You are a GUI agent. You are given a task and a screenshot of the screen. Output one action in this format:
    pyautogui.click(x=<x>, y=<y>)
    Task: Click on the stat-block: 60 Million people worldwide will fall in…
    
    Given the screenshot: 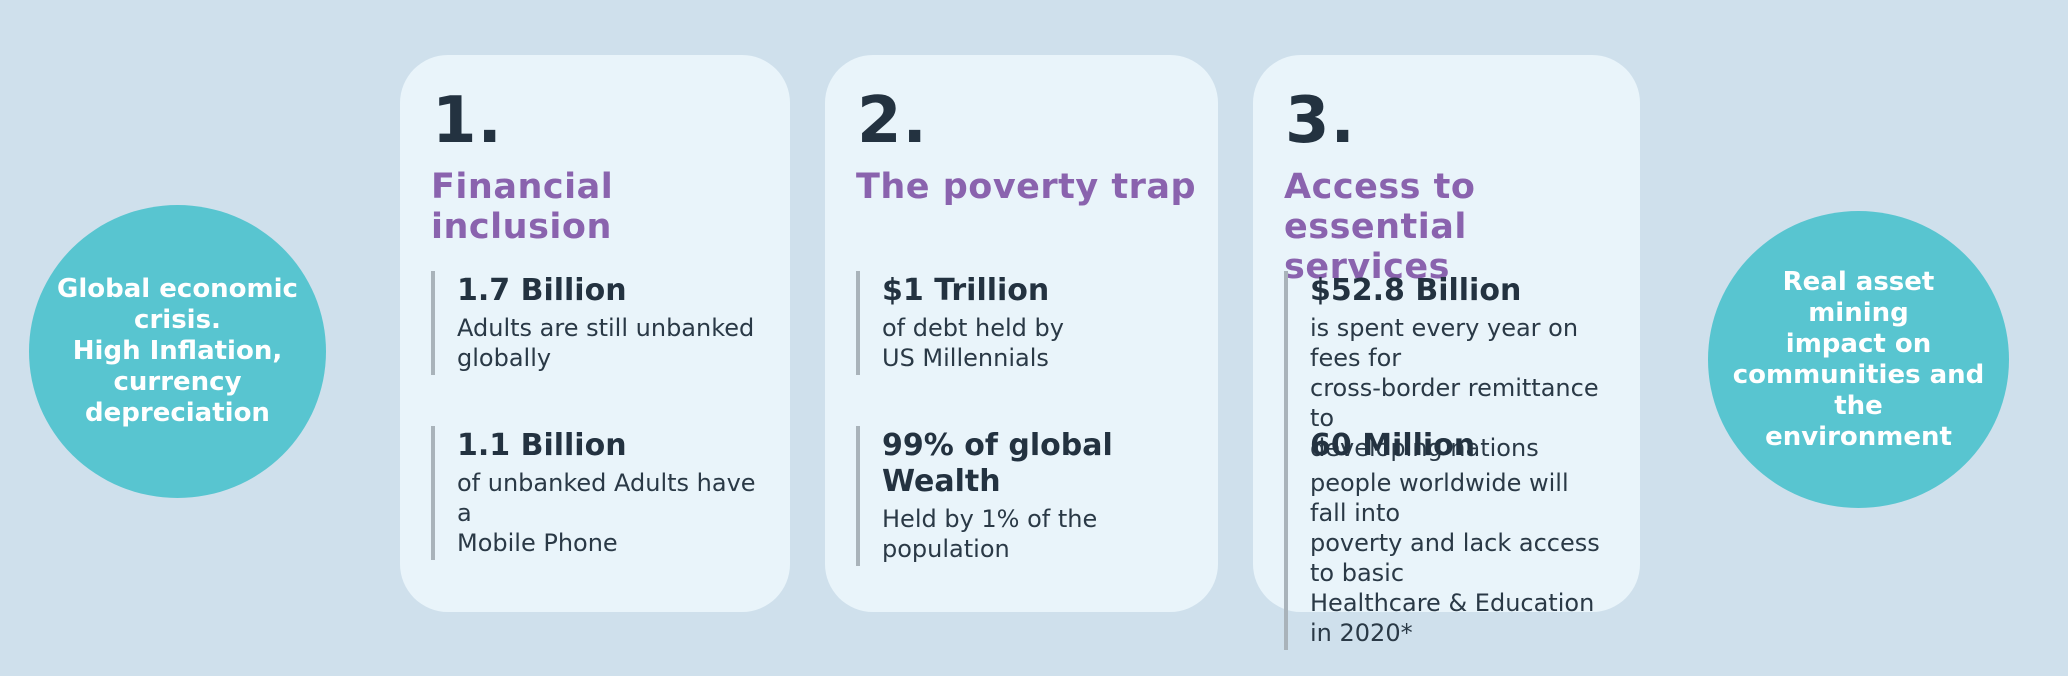 What is the action you would take?
    pyautogui.click(x=1448, y=538)
    